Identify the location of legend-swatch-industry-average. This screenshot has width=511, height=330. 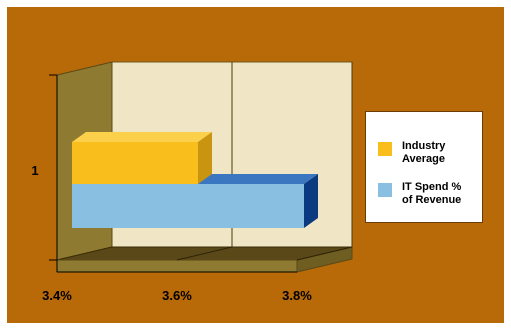
(385, 149).